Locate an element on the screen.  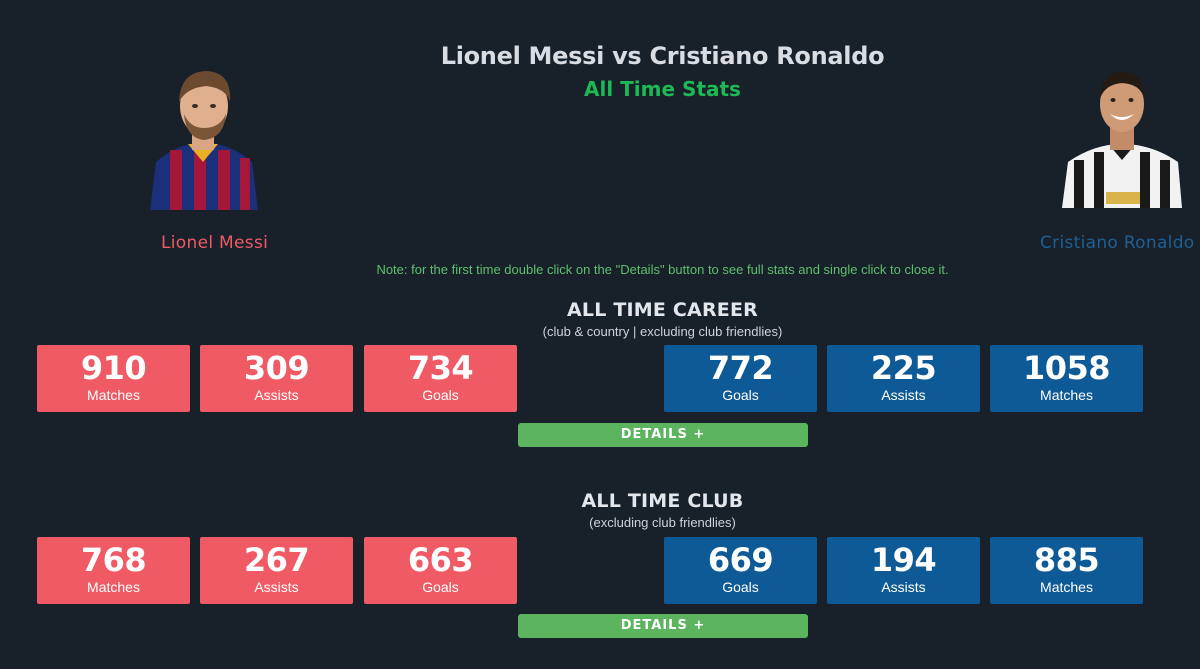
club-section-title: ALL TIME CLUB is located at coordinates (662, 501).